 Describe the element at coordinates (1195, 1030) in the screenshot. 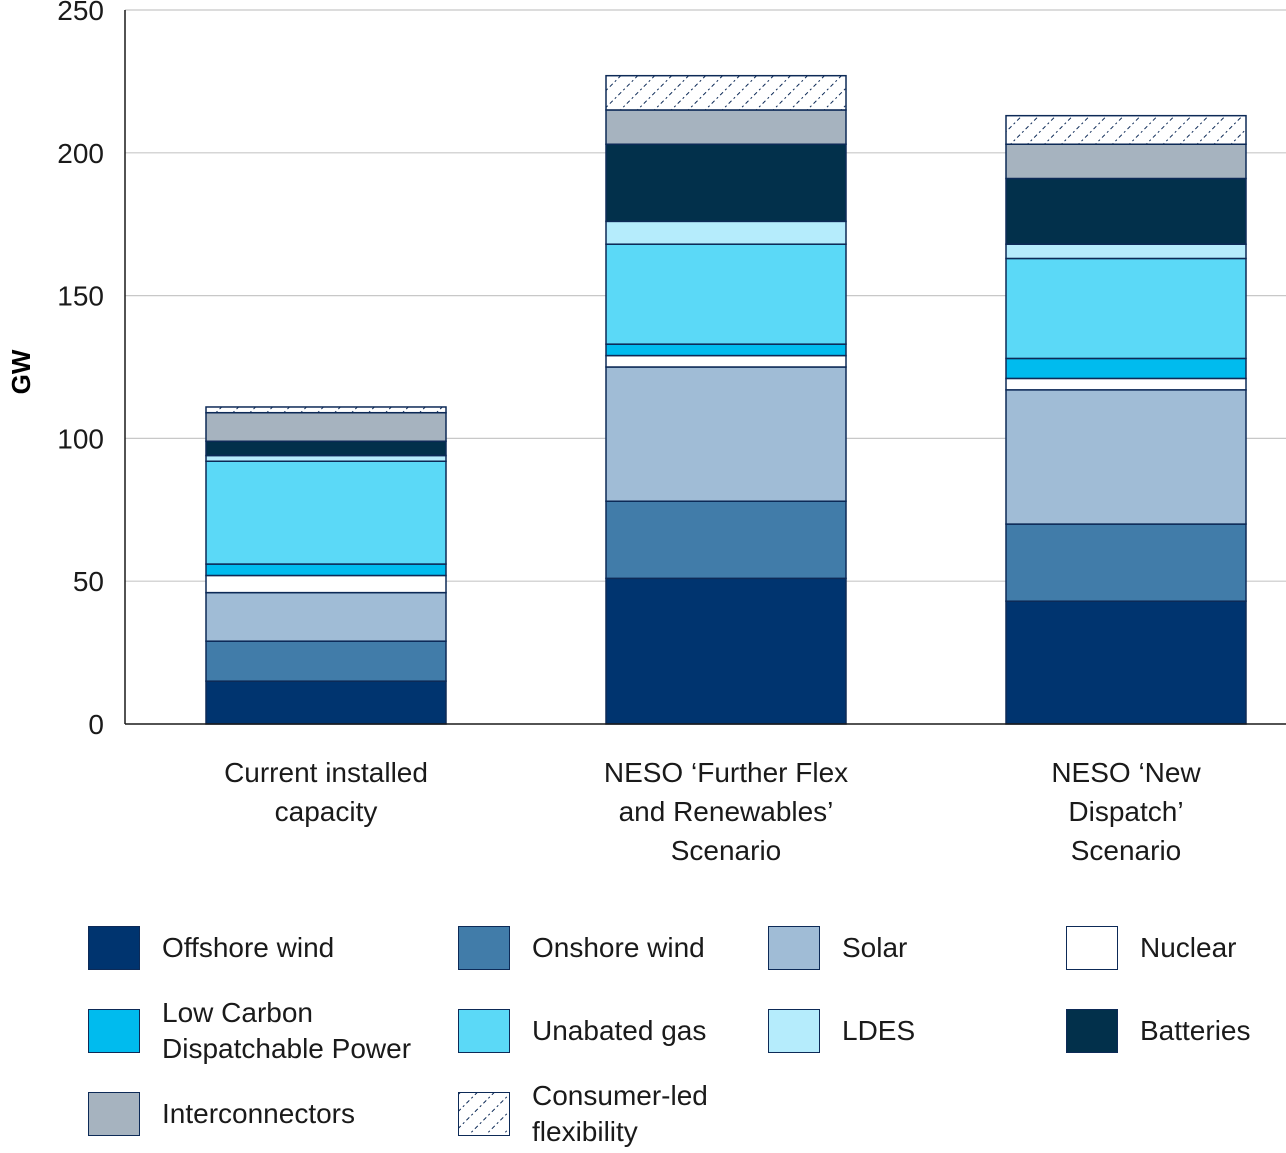

I see `legend-label: Batteries` at that location.